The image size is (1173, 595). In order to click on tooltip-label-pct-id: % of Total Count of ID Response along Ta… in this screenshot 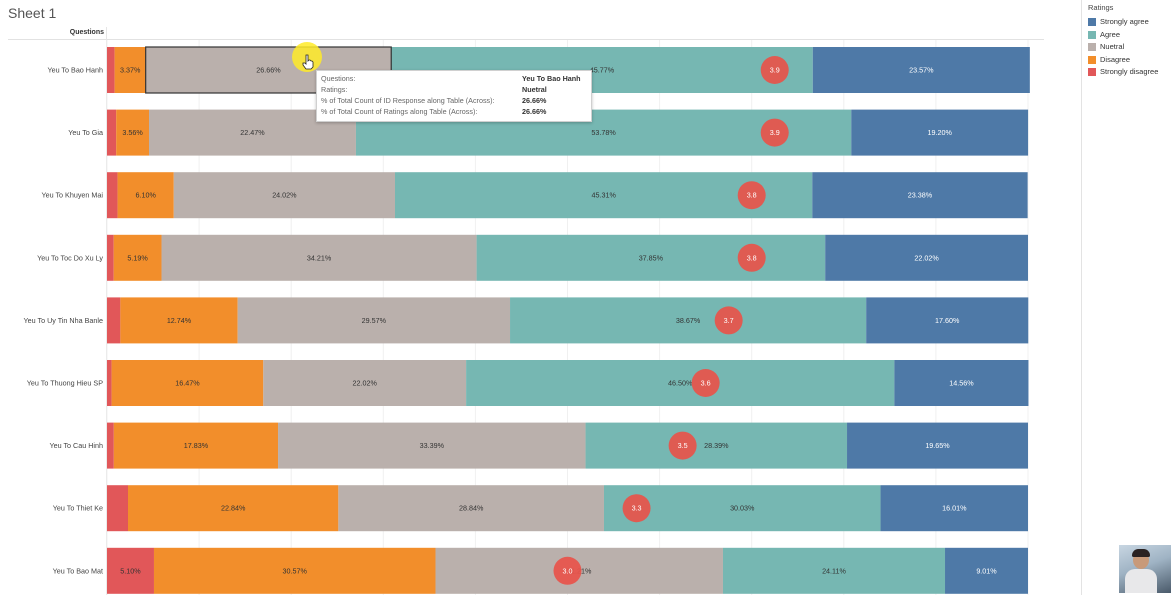, I will do `click(408, 100)`.